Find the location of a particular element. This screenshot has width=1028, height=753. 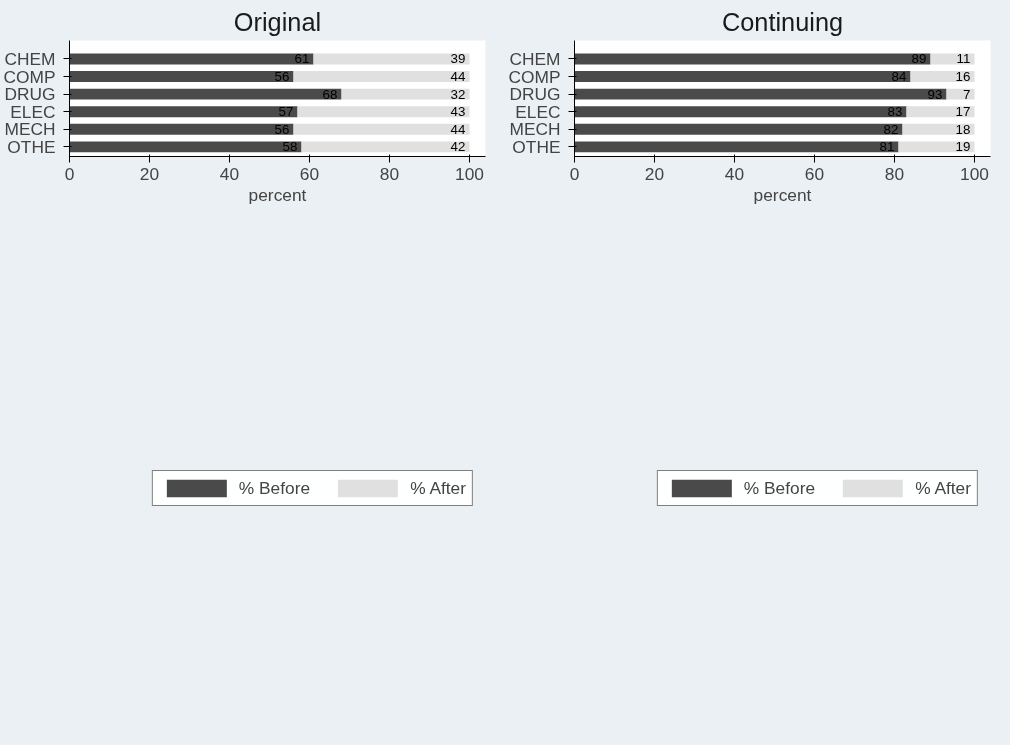

data-label: 42 is located at coordinates (458, 147).